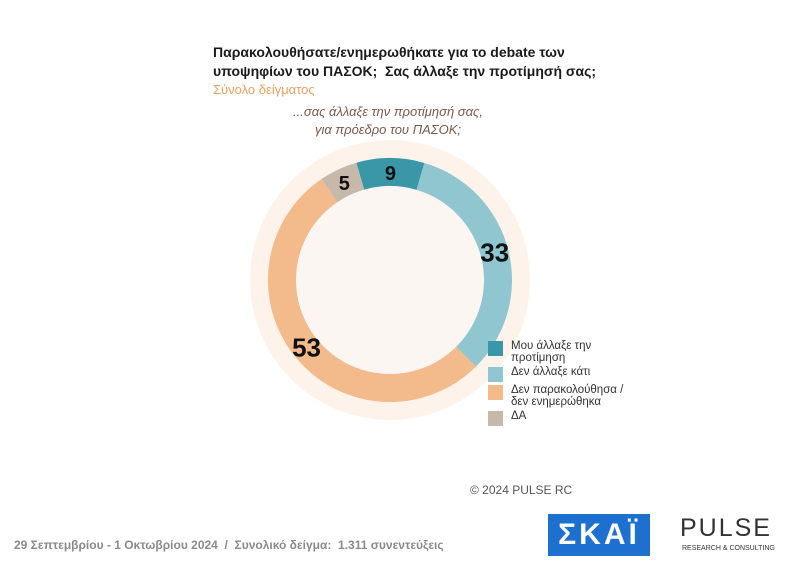  Describe the element at coordinates (726, 528) in the screenshot. I see `logo-pulse: PULSE` at that location.